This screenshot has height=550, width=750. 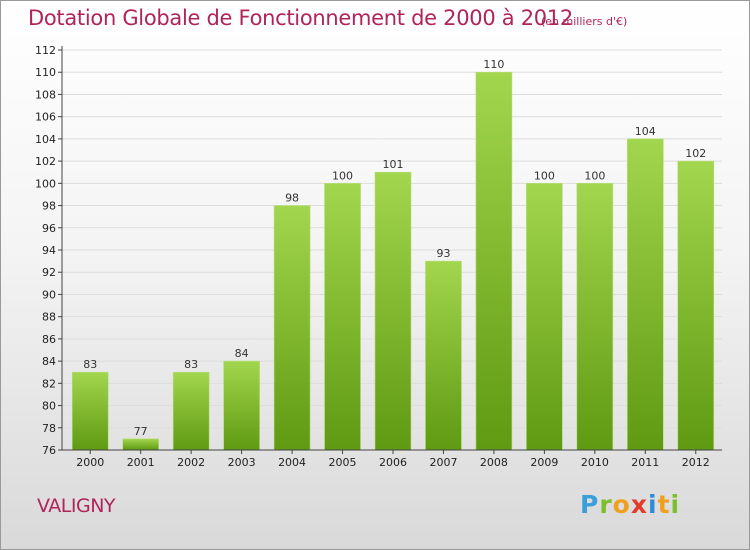 I want to click on y-tick-label: 100, so click(x=45, y=183).